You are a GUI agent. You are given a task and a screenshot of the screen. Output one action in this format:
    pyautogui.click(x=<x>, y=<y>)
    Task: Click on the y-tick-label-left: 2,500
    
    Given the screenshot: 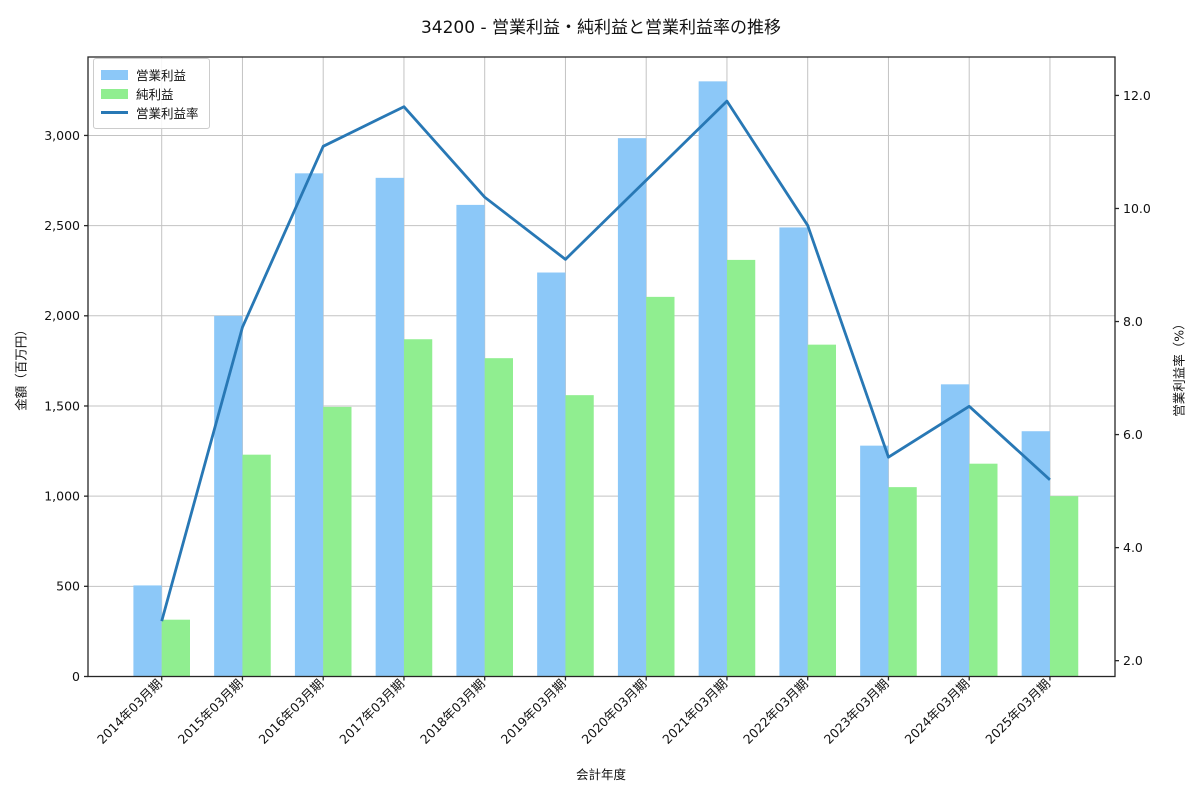 What is the action you would take?
    pyautogui.click(x=62, y=225)
    